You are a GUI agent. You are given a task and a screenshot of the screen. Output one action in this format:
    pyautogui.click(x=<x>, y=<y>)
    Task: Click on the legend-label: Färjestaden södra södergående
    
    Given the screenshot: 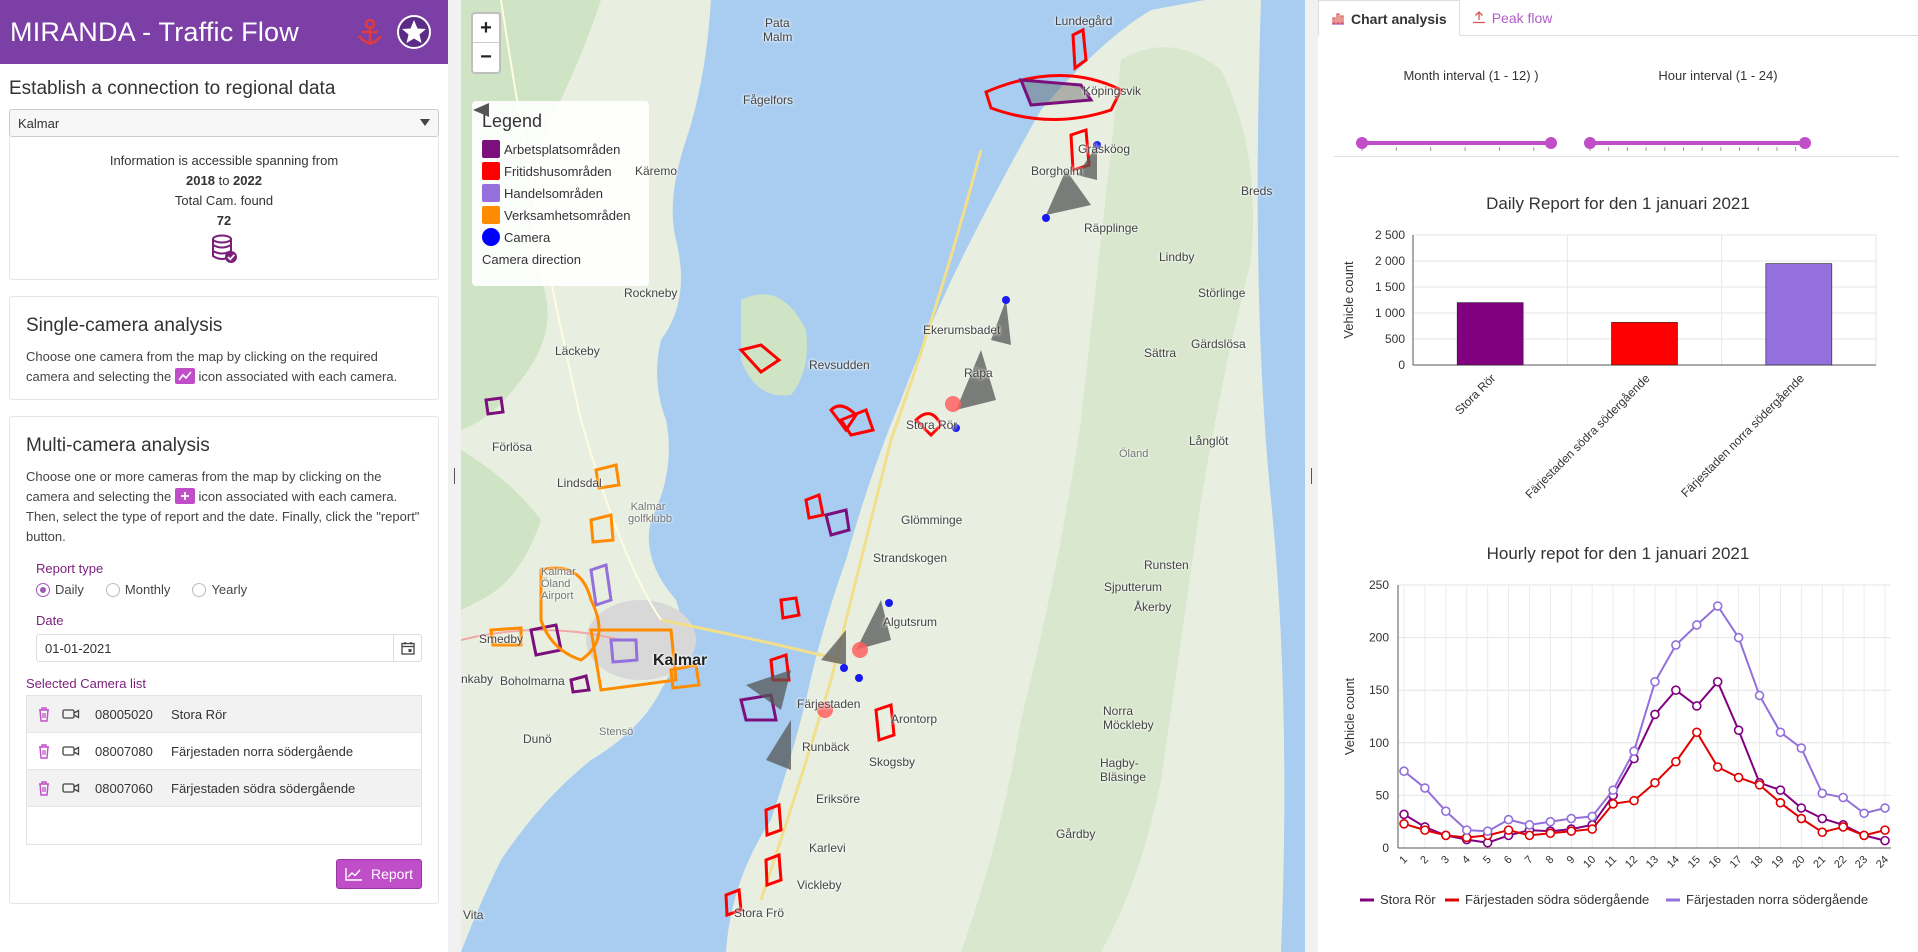 What is the action you would take?
    pyautogui.click(x=1557, y=899)
    